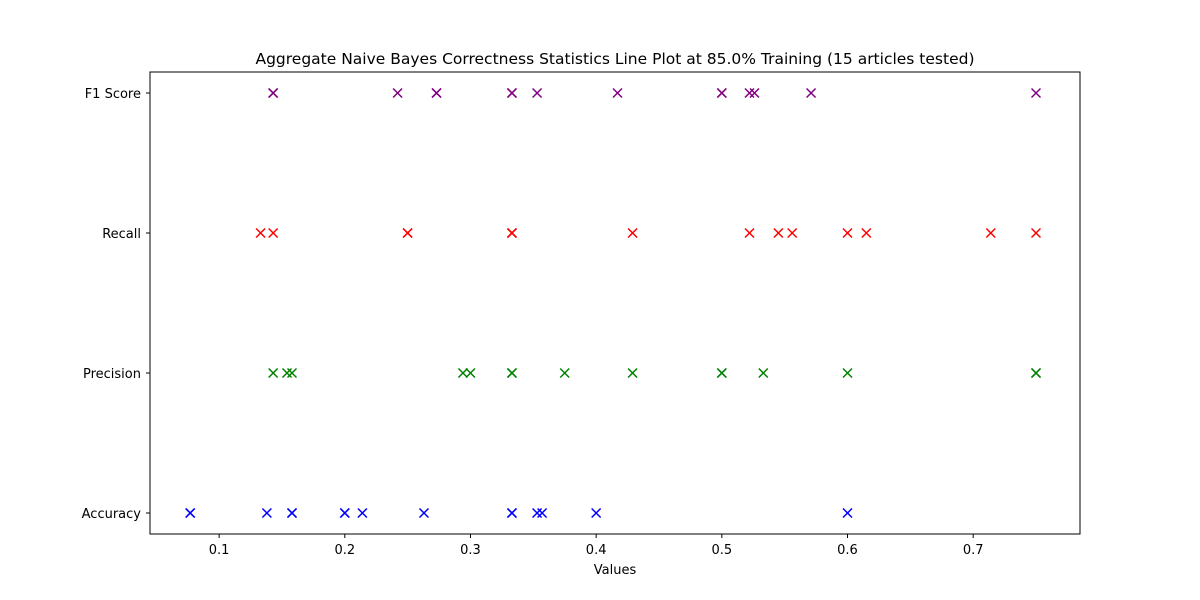  Describe the element at coordinates (973, 550) in the screenshot. I see `x-tick-label: 0.7` at that location.